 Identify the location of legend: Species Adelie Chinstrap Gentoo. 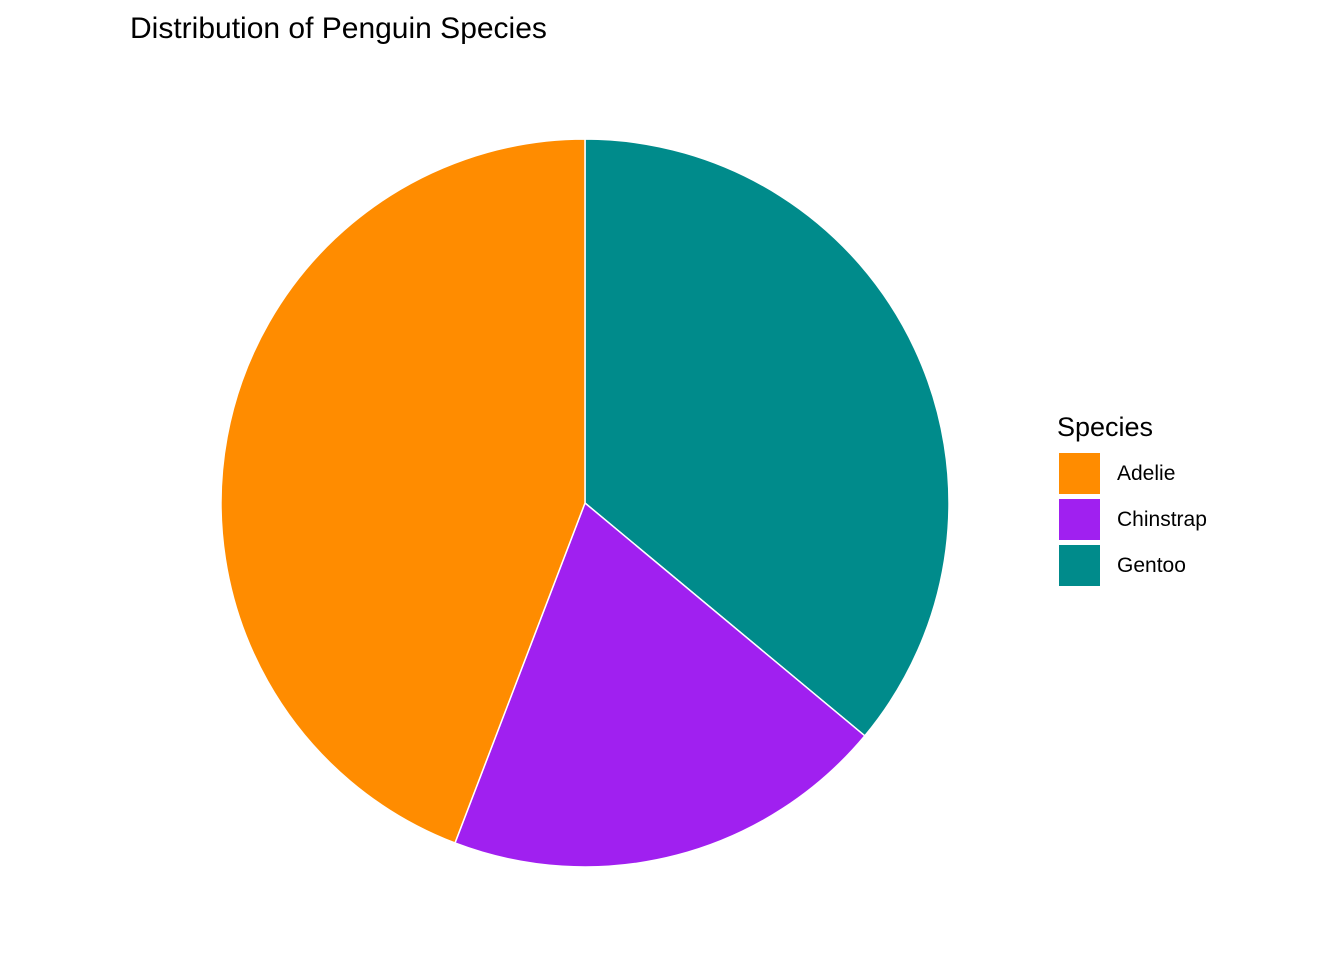
(1131, 501).